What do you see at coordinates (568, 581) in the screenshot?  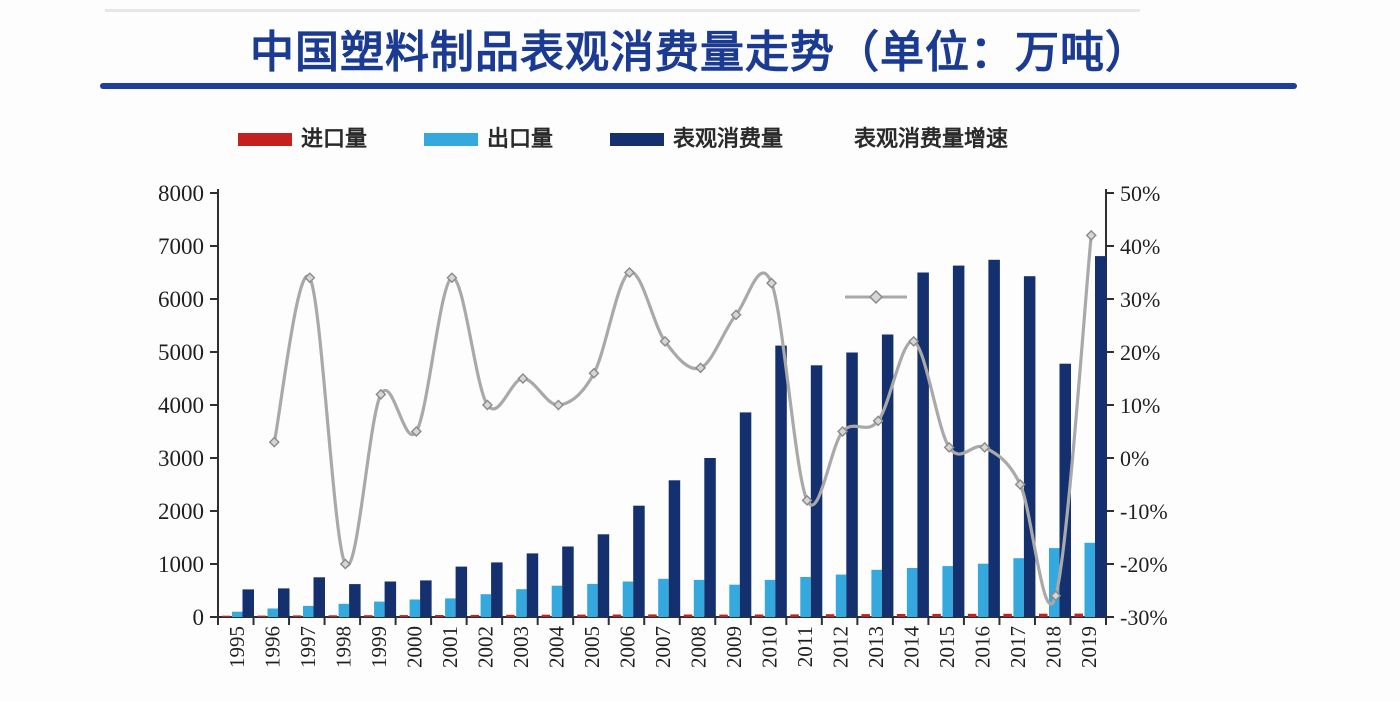 I see `consumption-bars-2004` at bounding box center [568, 581].